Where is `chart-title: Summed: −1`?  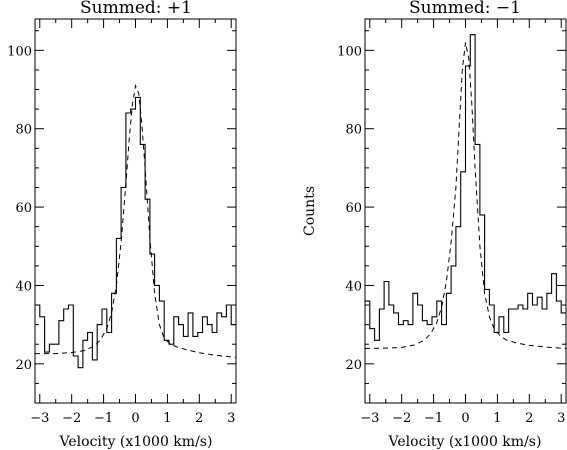
chart-title: Summed: −1 is located at coordinates (465, 9).